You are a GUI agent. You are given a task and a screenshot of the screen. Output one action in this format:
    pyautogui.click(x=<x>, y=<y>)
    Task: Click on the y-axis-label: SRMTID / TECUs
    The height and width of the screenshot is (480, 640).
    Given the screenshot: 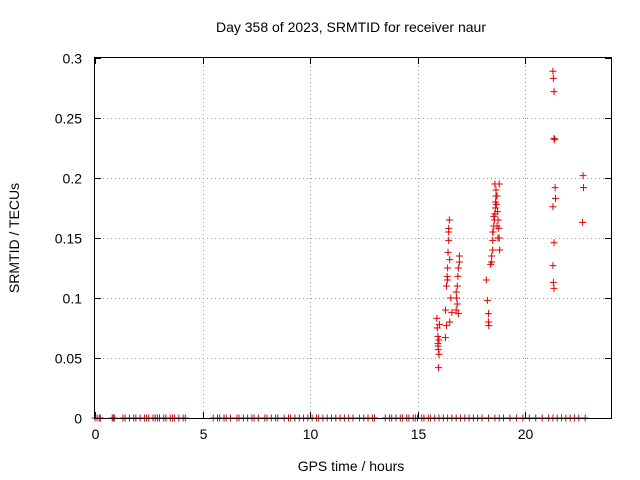 What is the action you would take?
    pyautogui.click(x=14, y=238)
    